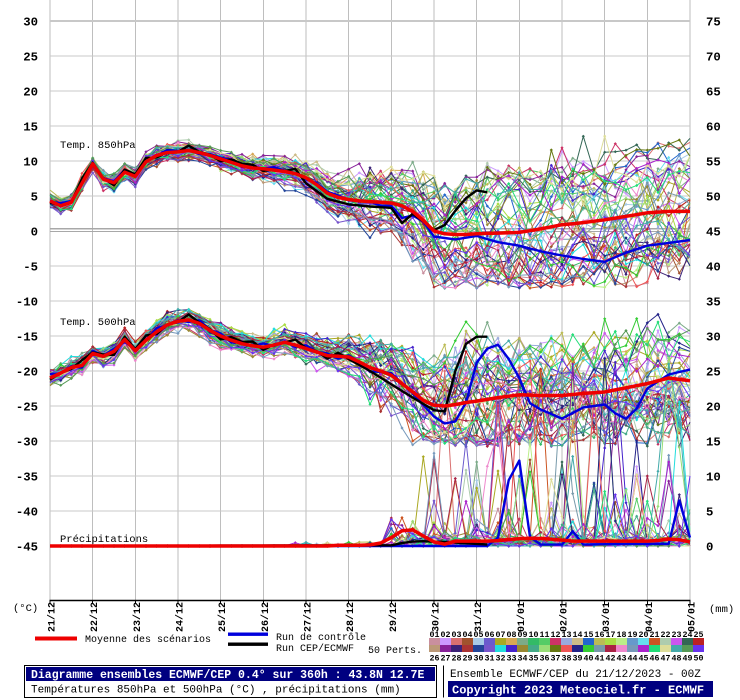 This screenshot has height=700, width=740. What do you see at coordinates (95, 617) in the screenshot?
I see `svg-text: 22/12` at bounding box center [95, 617].